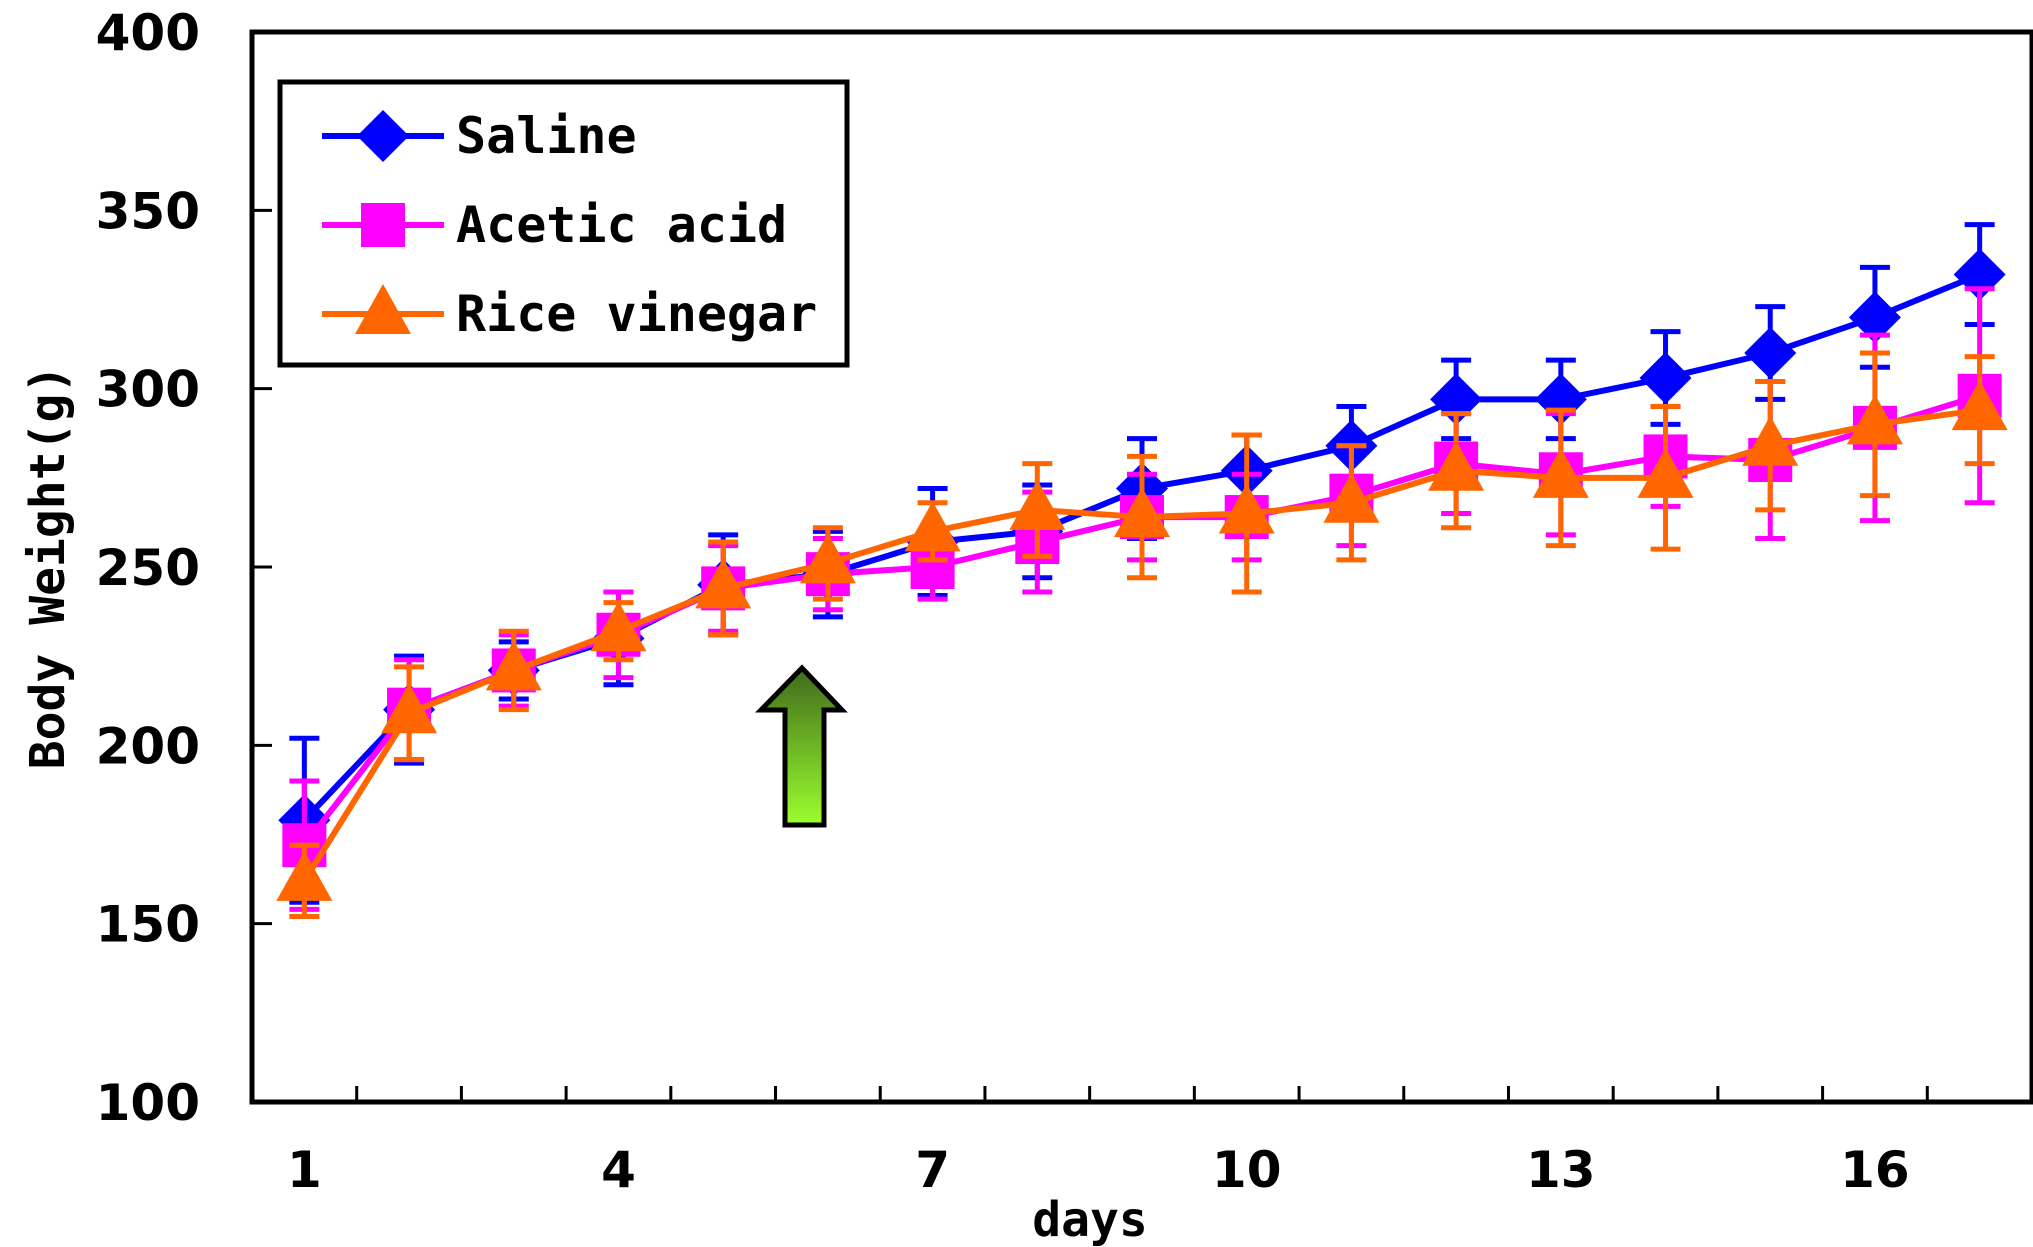 Image resolution: width=2033 pixels, height=1247 pixels. Describe the element at coordinates (1875, 1170) in the screenshot. I see `x-tick-label-16: 16` at that location.